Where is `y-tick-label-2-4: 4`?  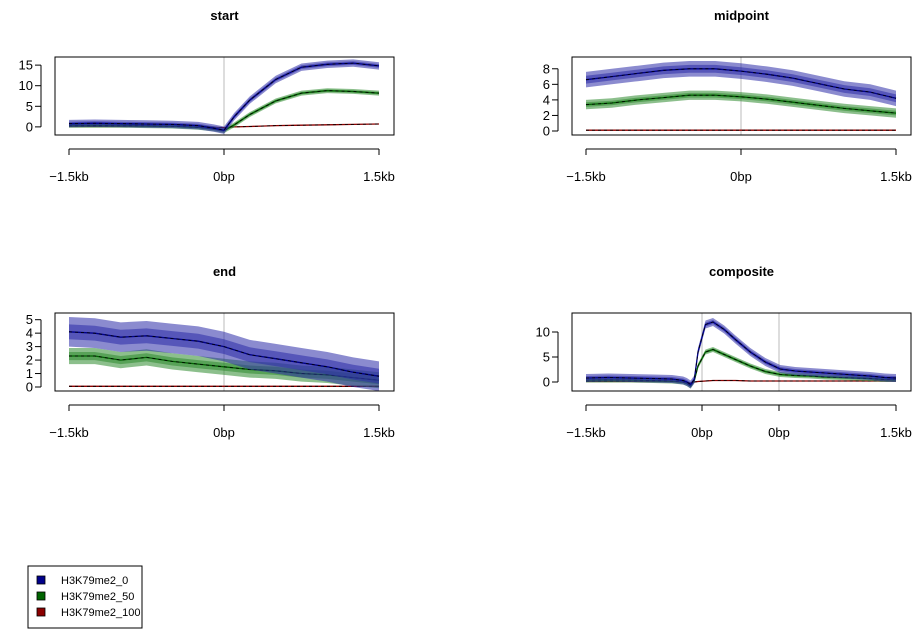
y-tick-label-2-4: 4 is located at coordinates (29, 333).